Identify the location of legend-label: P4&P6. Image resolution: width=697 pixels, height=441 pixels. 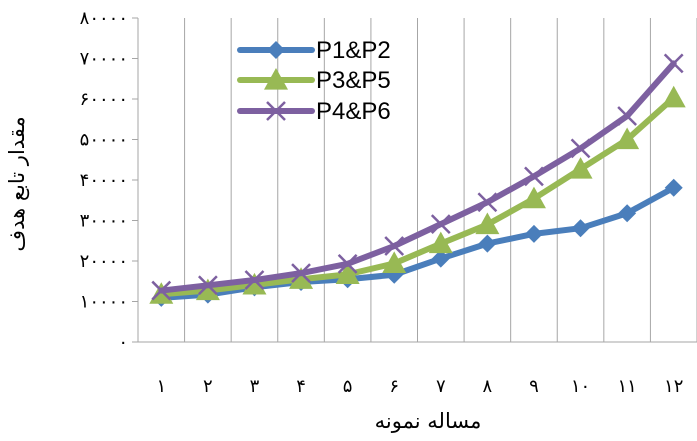
(353, 111).